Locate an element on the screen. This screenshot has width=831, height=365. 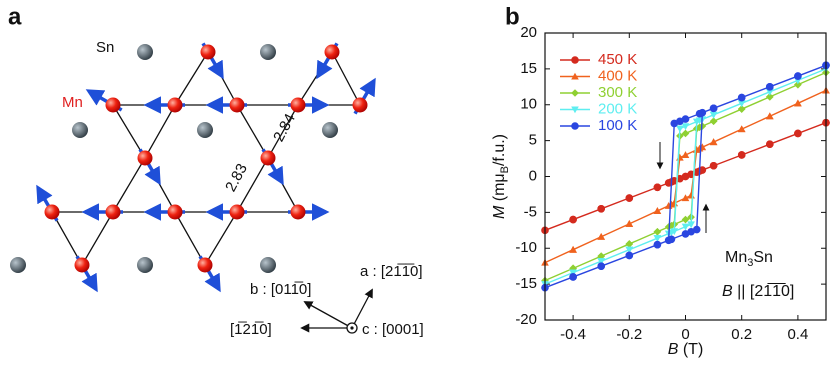
x-tick-label: -0.4 is located at coordinates (573, 334).